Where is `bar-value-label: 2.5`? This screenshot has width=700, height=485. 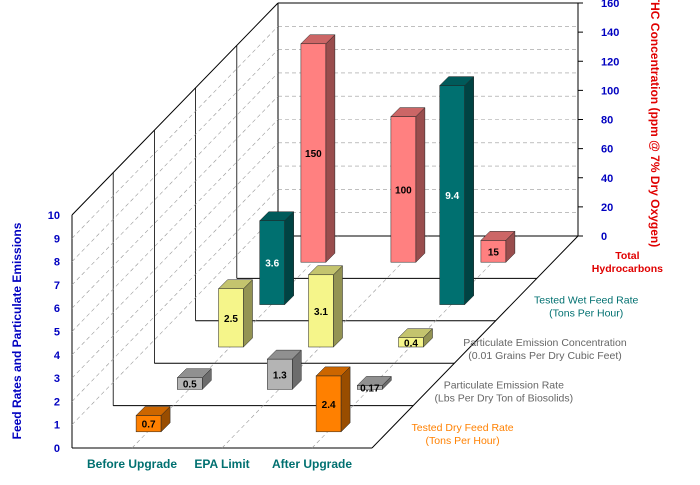 bar-value-label: 2.5 is located at coordinates (231, 319).